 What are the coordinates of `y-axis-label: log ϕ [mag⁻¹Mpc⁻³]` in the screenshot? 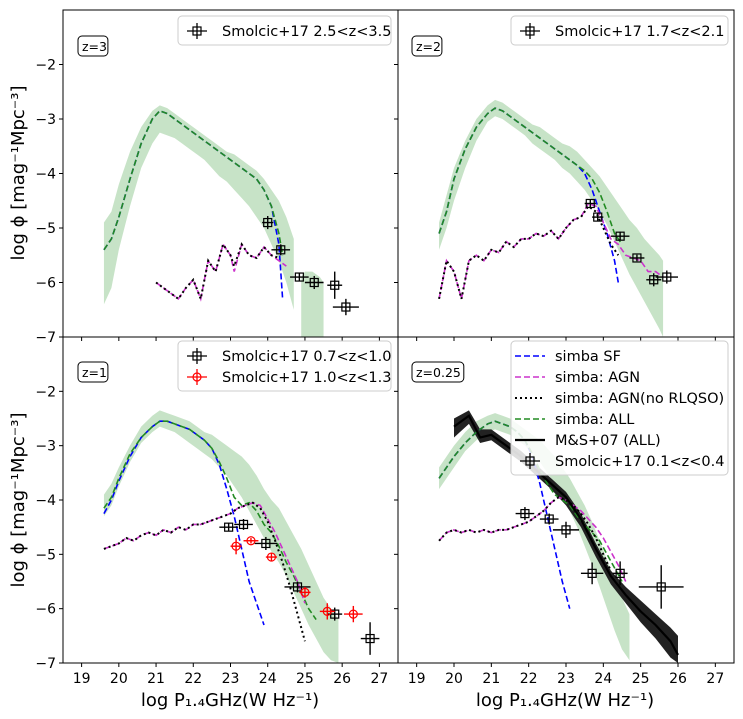 It's located at (18, 172).